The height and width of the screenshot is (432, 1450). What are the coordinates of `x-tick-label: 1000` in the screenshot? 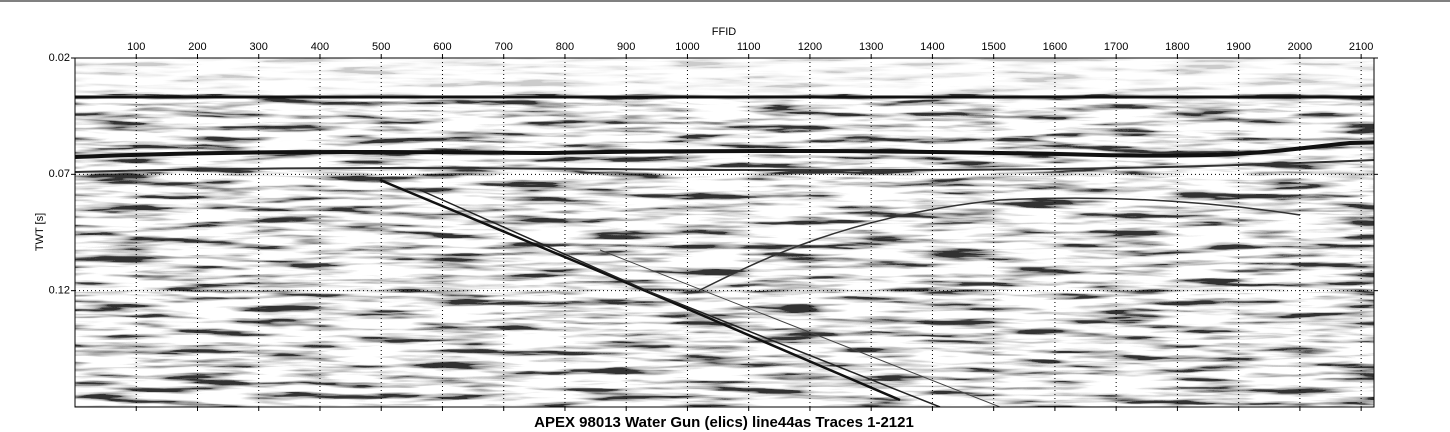 It's located at (687, 47).